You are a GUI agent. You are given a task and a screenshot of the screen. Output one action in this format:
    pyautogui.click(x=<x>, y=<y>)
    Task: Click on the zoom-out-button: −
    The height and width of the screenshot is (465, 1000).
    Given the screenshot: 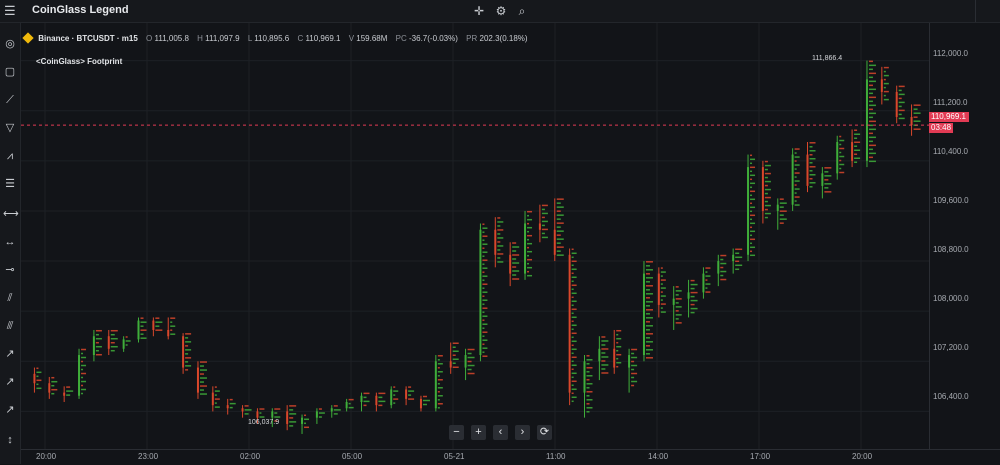 What is the action you would take?
    pyautogui.click(x=456, y=432)
    